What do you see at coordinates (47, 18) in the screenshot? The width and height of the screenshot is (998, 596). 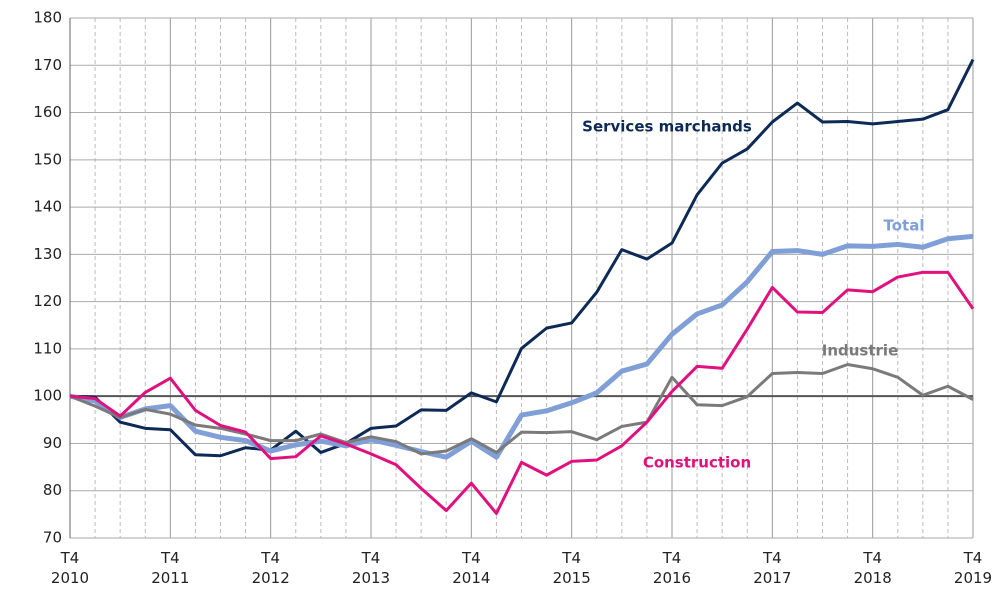 I see `y-tick-label: 180` at bounding box center [47, 18].